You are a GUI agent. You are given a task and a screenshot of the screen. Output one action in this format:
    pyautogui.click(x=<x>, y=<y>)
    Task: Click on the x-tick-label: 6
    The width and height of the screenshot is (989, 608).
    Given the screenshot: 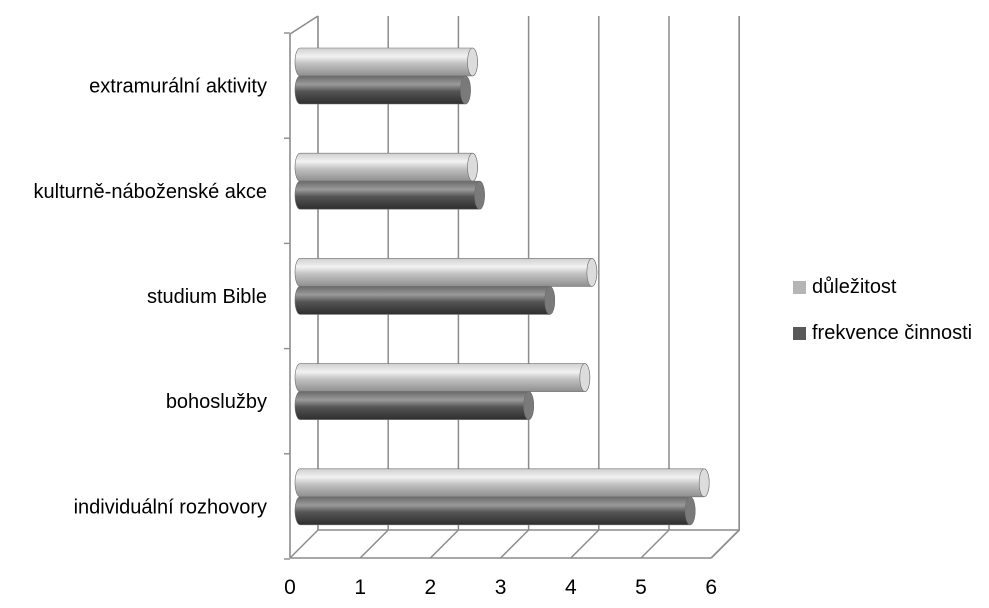 What is the action you would take?
    pyautogui.click(x=711, y=587)
    